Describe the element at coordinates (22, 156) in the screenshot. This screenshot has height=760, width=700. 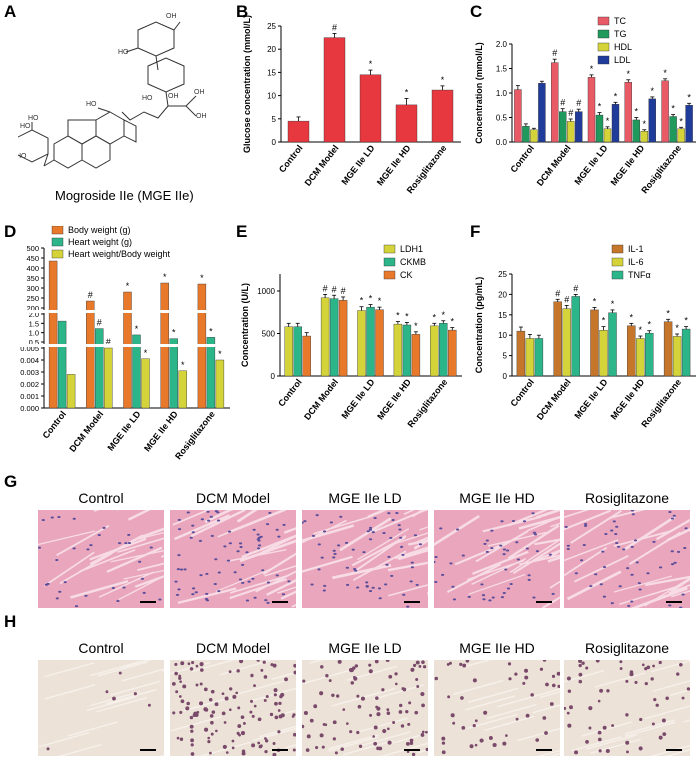
I see `svg-text: HO` at that location.